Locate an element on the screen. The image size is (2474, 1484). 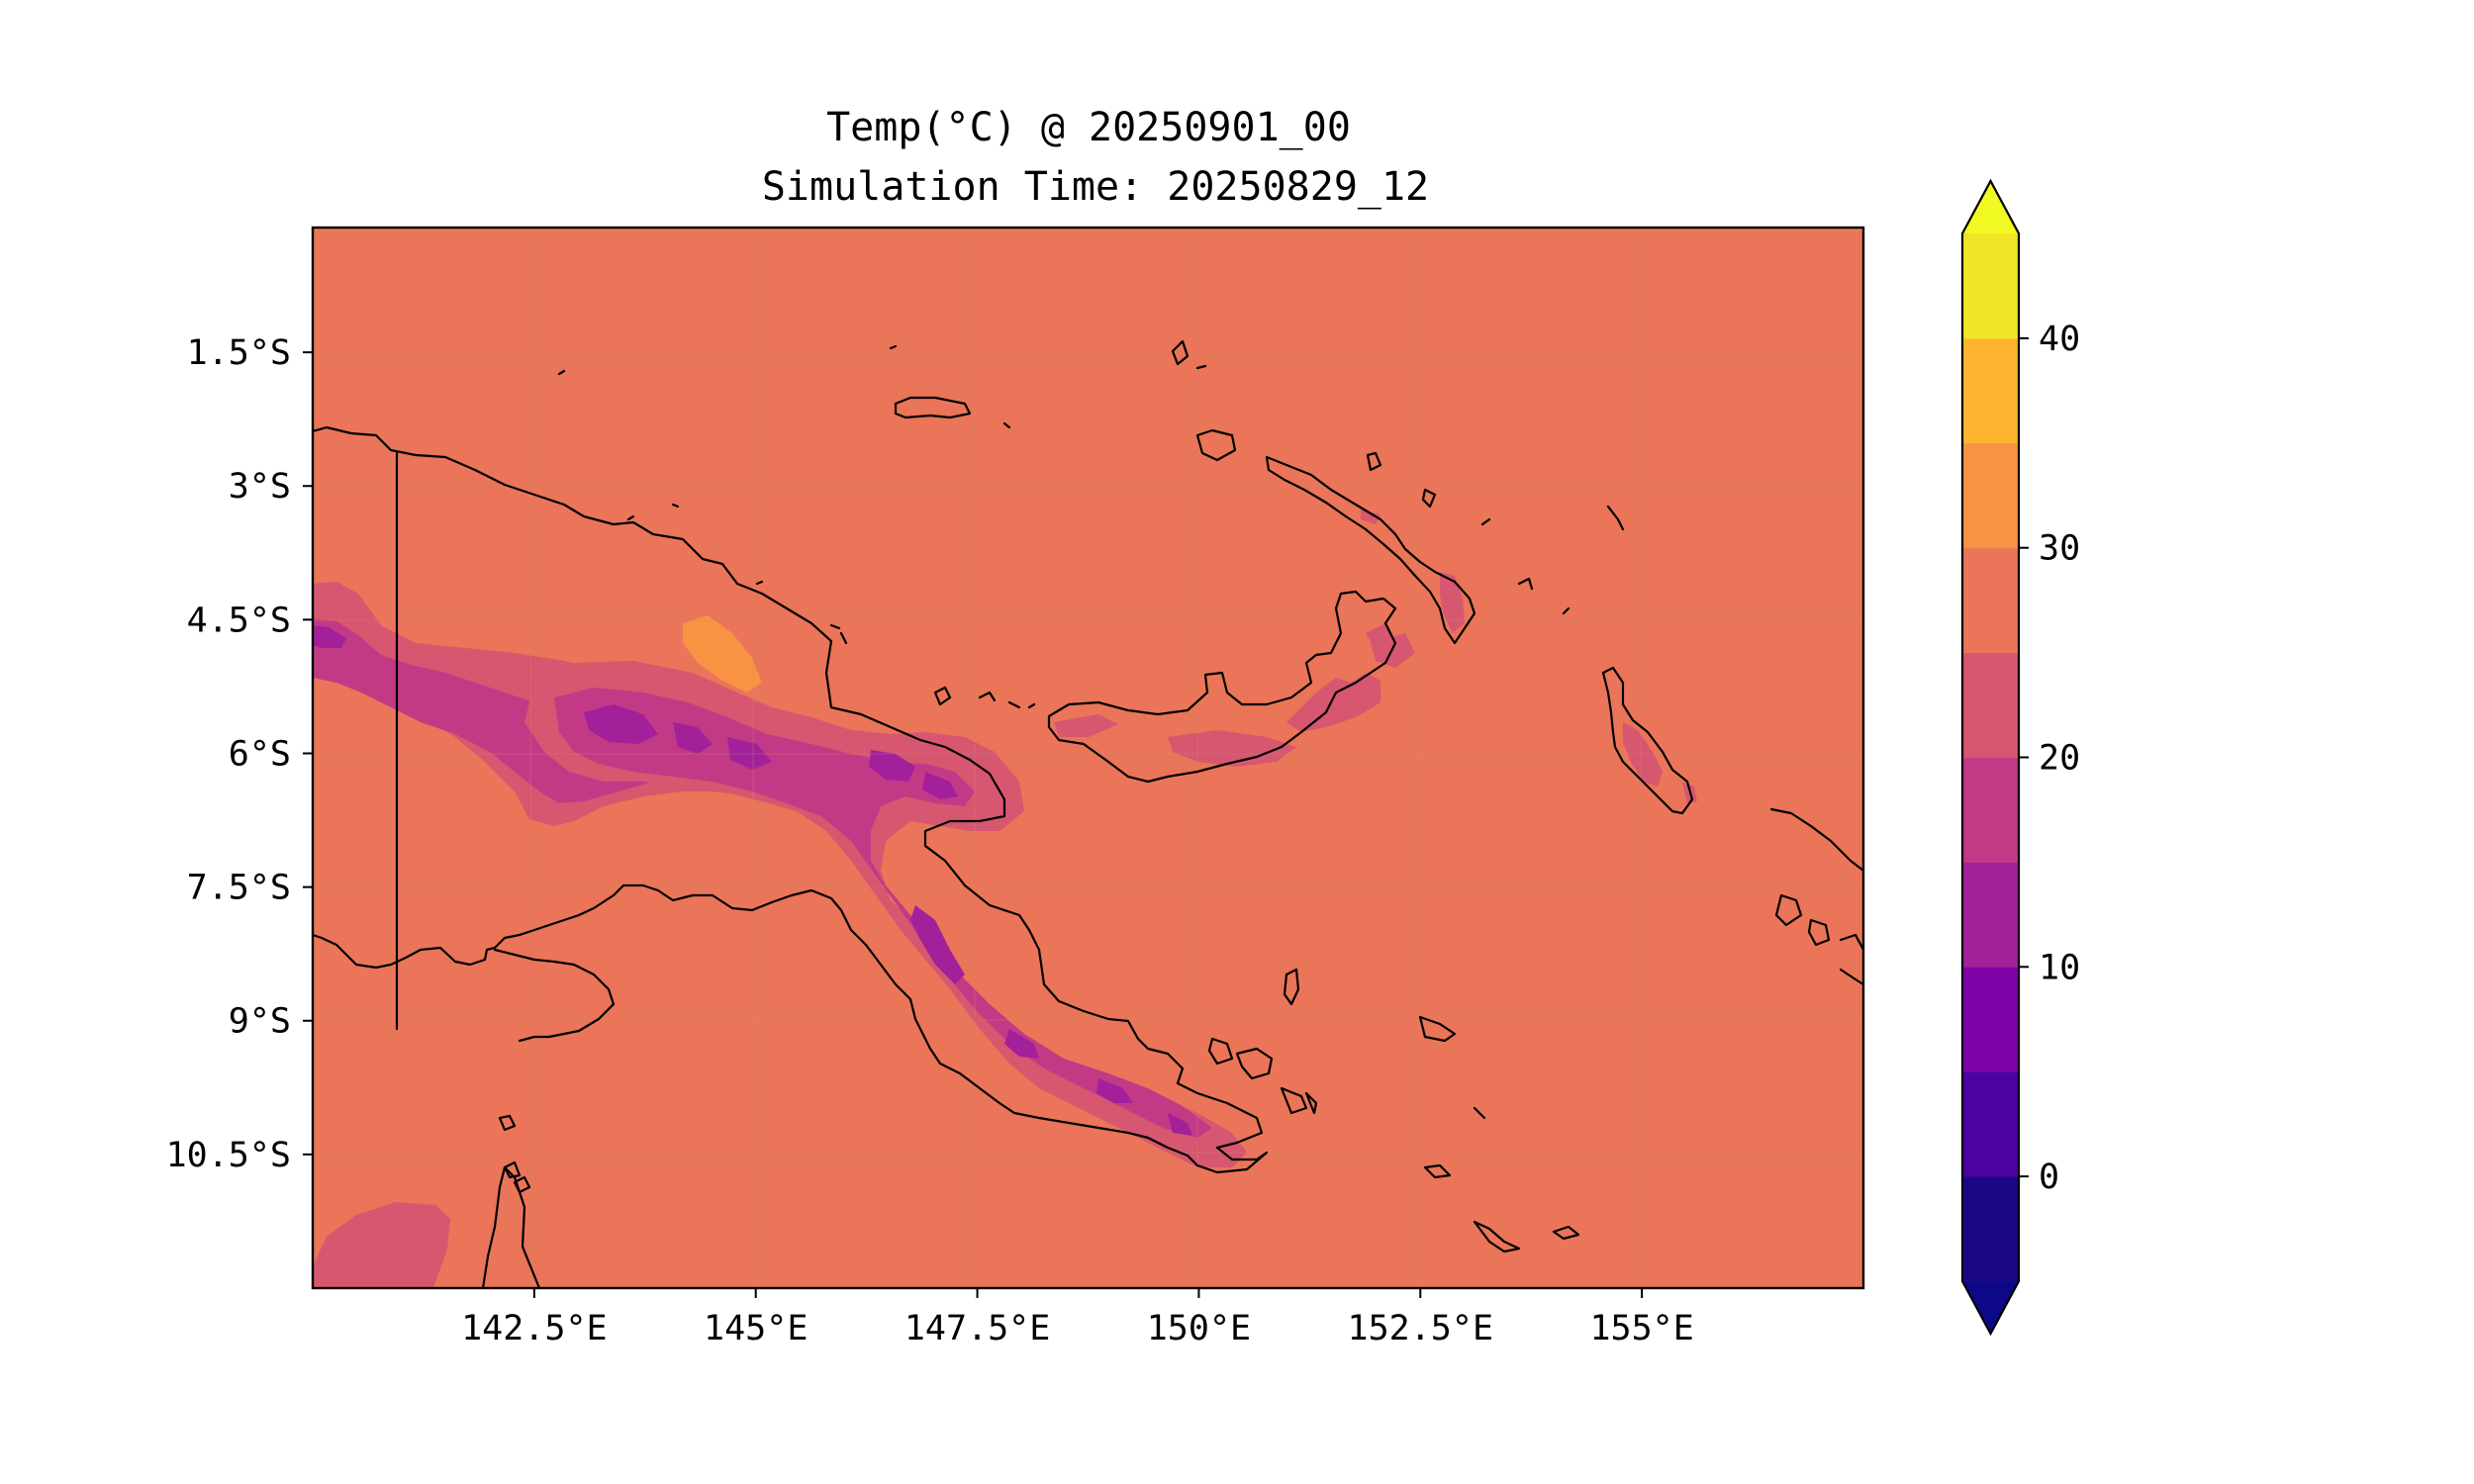
manus-island-coast is located at coordinates (933, 407).